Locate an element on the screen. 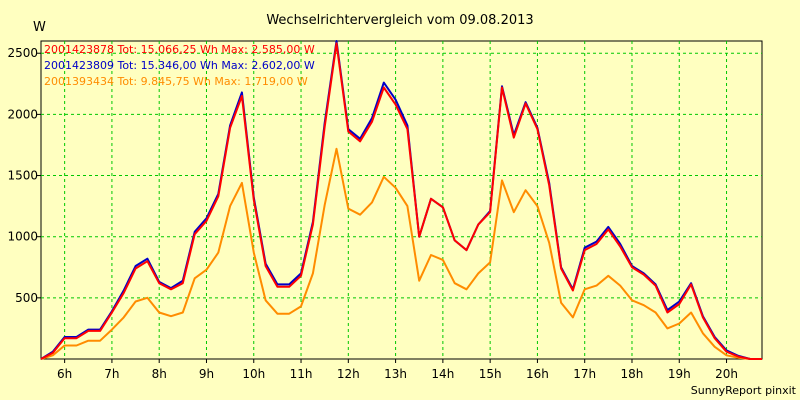  x-tick-label: 15h is located at coordinates (490, 374).